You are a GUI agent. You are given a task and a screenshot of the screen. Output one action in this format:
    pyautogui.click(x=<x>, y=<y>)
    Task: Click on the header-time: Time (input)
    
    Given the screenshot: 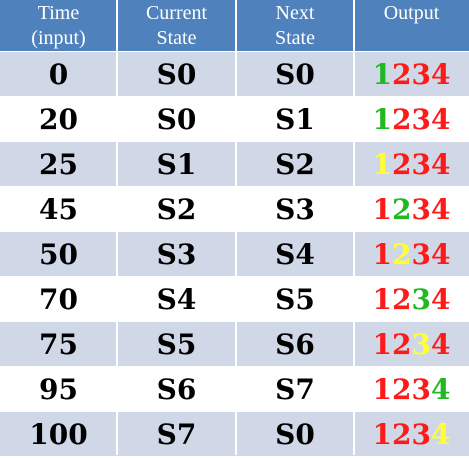 What is the action you would take?
    pyautogui.click(x=58, y=25)
    